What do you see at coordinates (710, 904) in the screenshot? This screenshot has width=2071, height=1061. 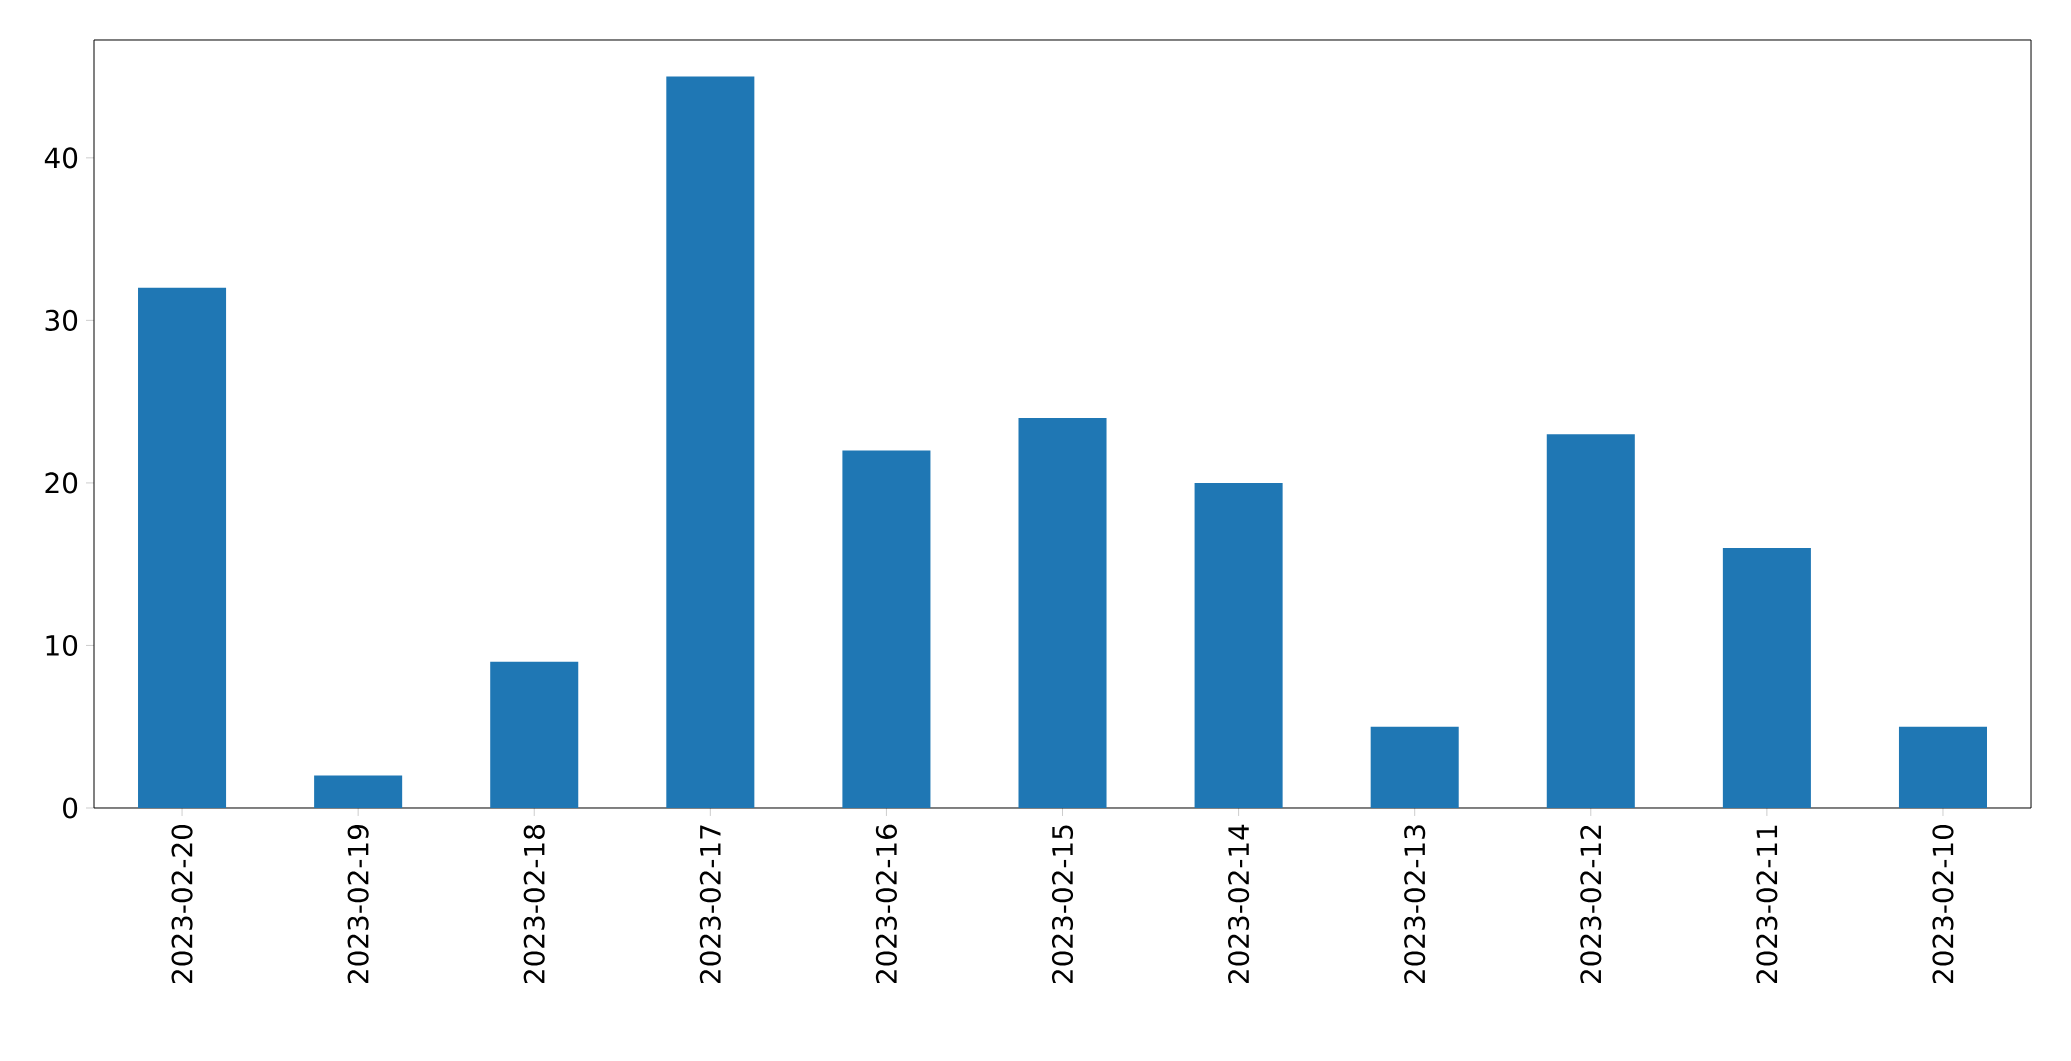 I see `x-tick-label: 2023-02-17` at bounding box center [710, 904].